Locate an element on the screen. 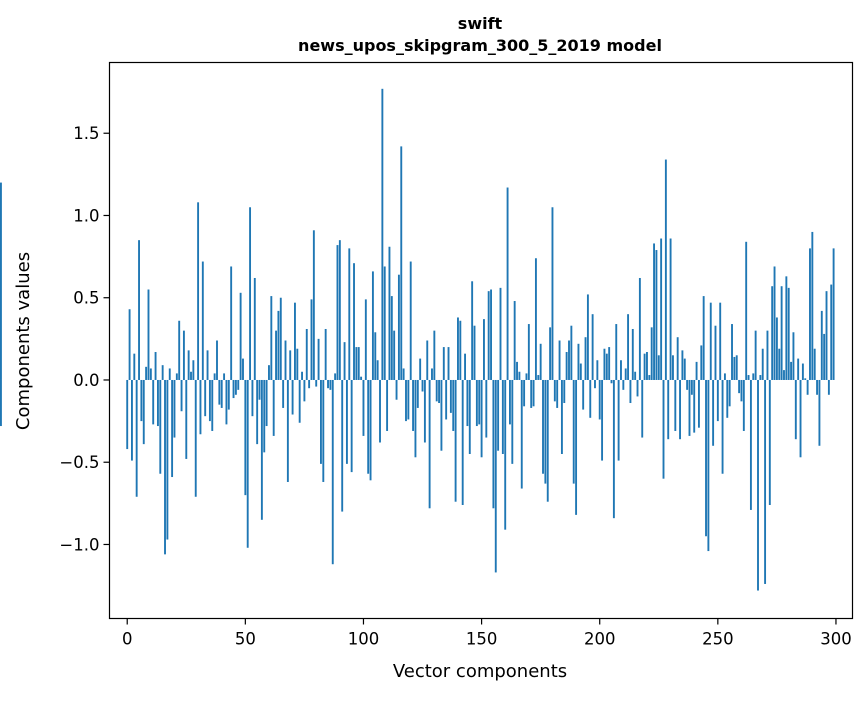 The width and height of the screenshot is (867, 701). y-axis-label: Components values is located at coordinates (23, 341).